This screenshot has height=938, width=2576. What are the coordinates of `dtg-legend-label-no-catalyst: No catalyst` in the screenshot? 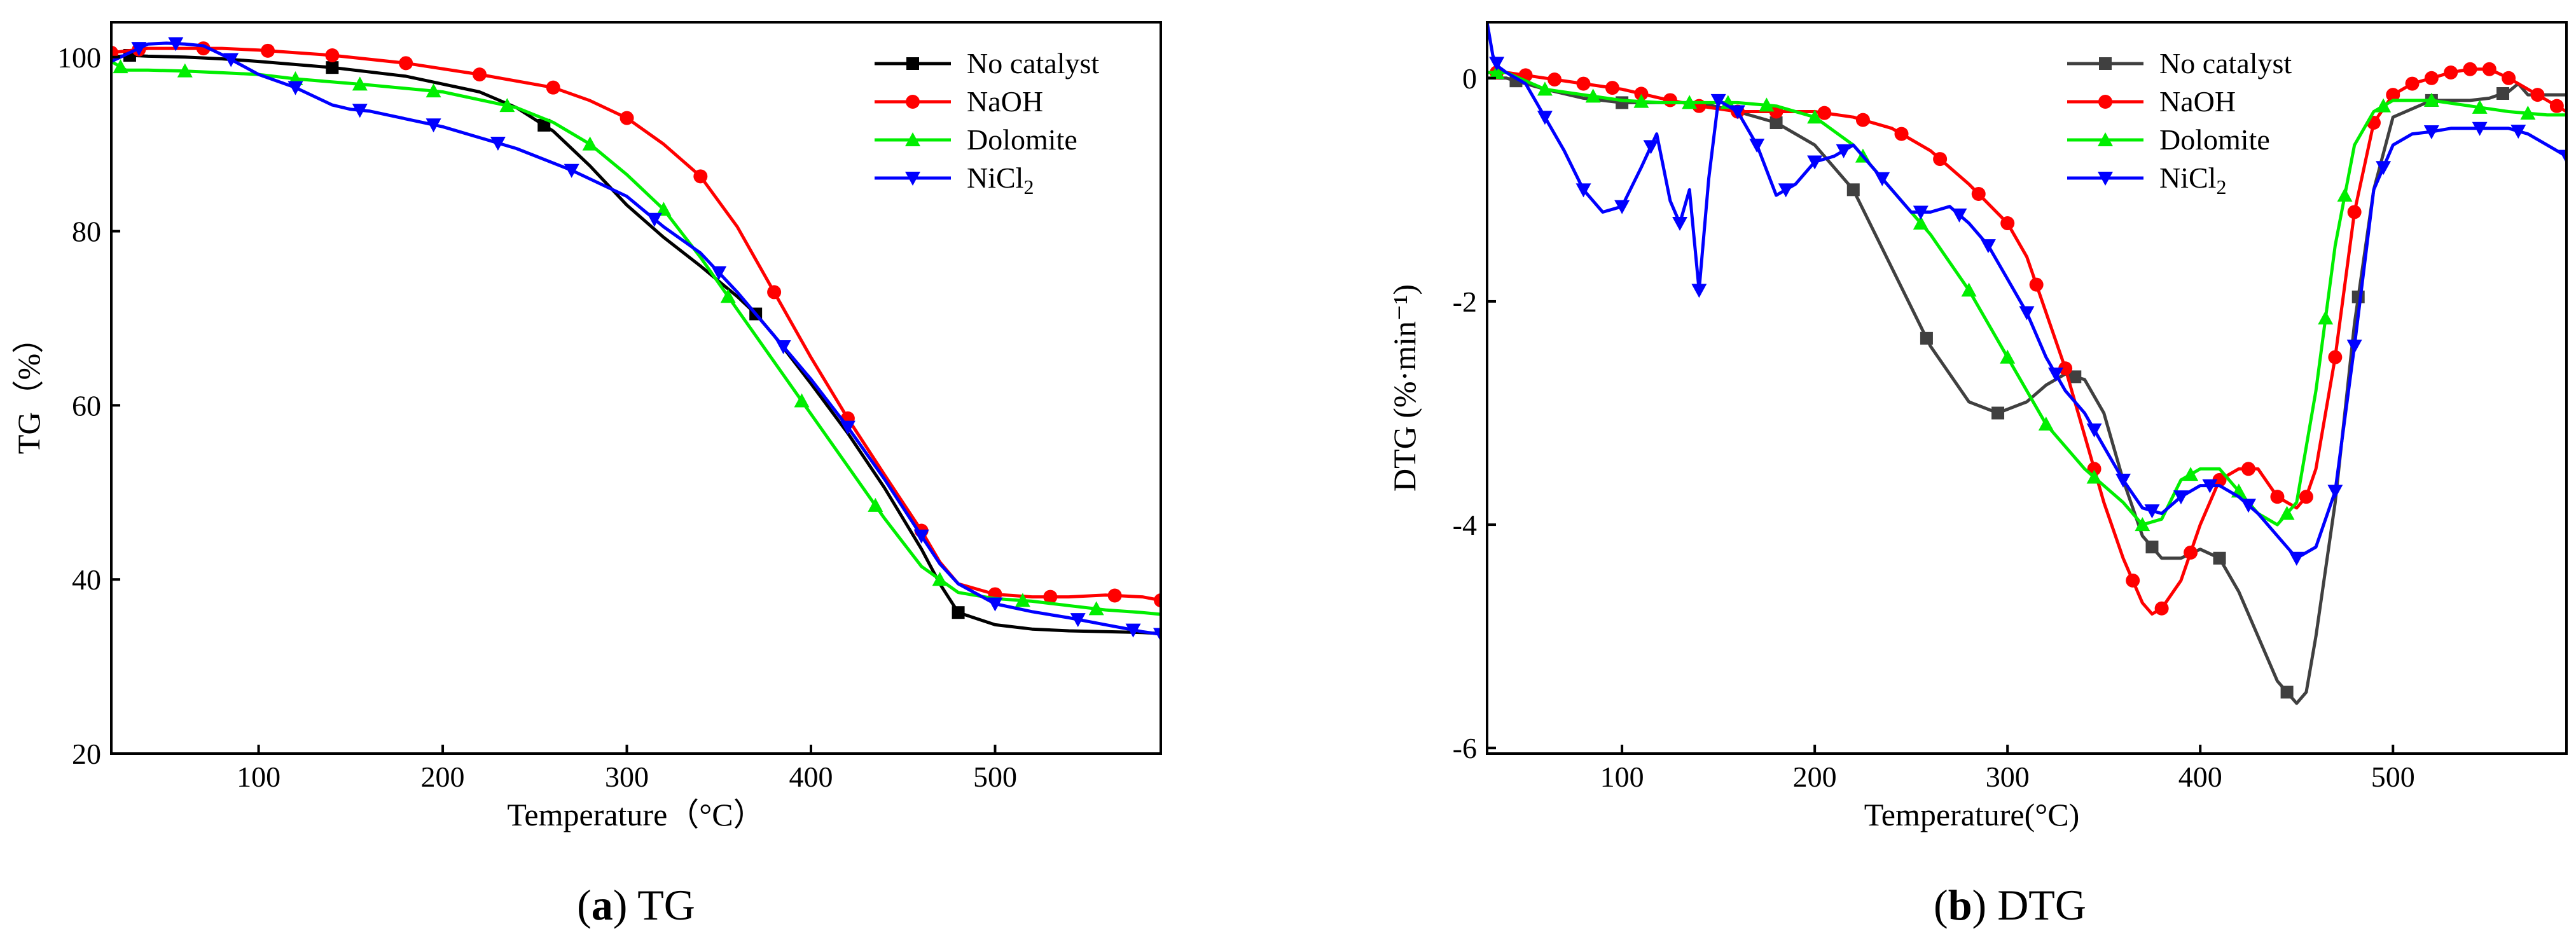 It's located at (2225, 63).